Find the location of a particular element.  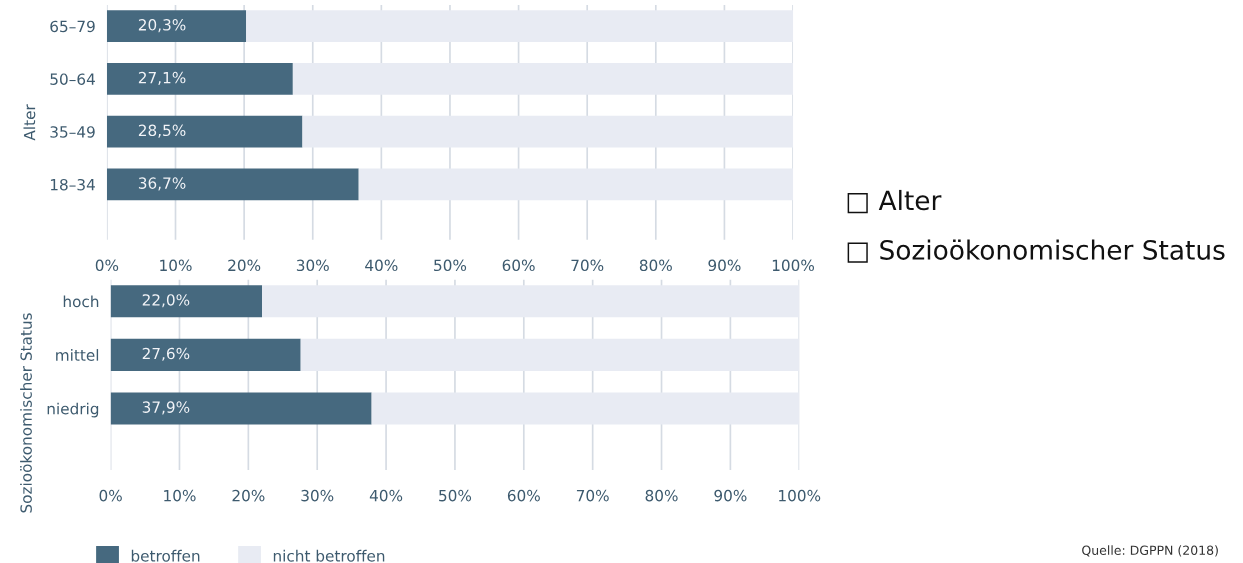

data-label: 37,9% is located at coordinates (166, 408).